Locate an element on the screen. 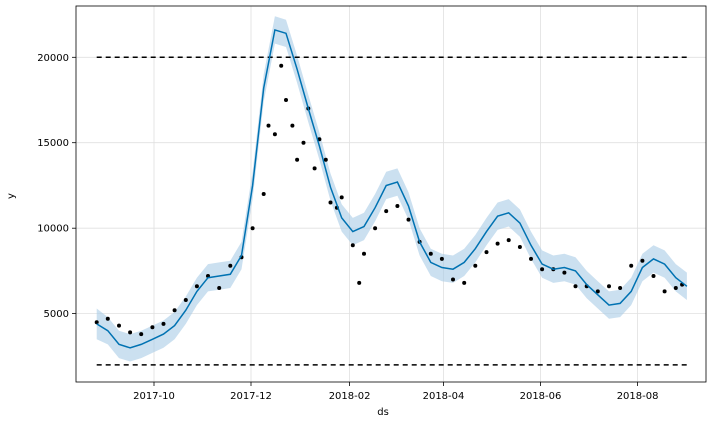 The width and height of the screenshot is (712, 424). x-tick-label: 2017-10 is located at coordinates (154, 396).